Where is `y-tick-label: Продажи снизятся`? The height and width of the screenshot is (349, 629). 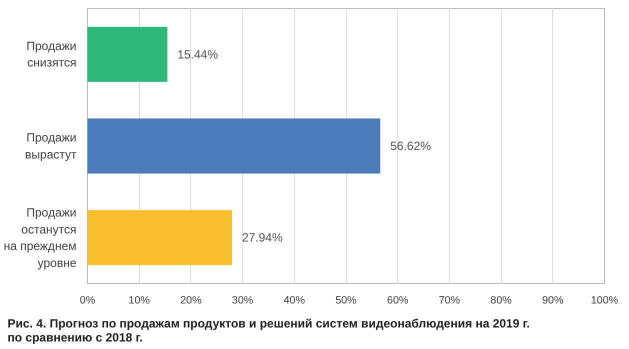
y-tick-label: Продажи снизятся is located at coordinates (51, 54).